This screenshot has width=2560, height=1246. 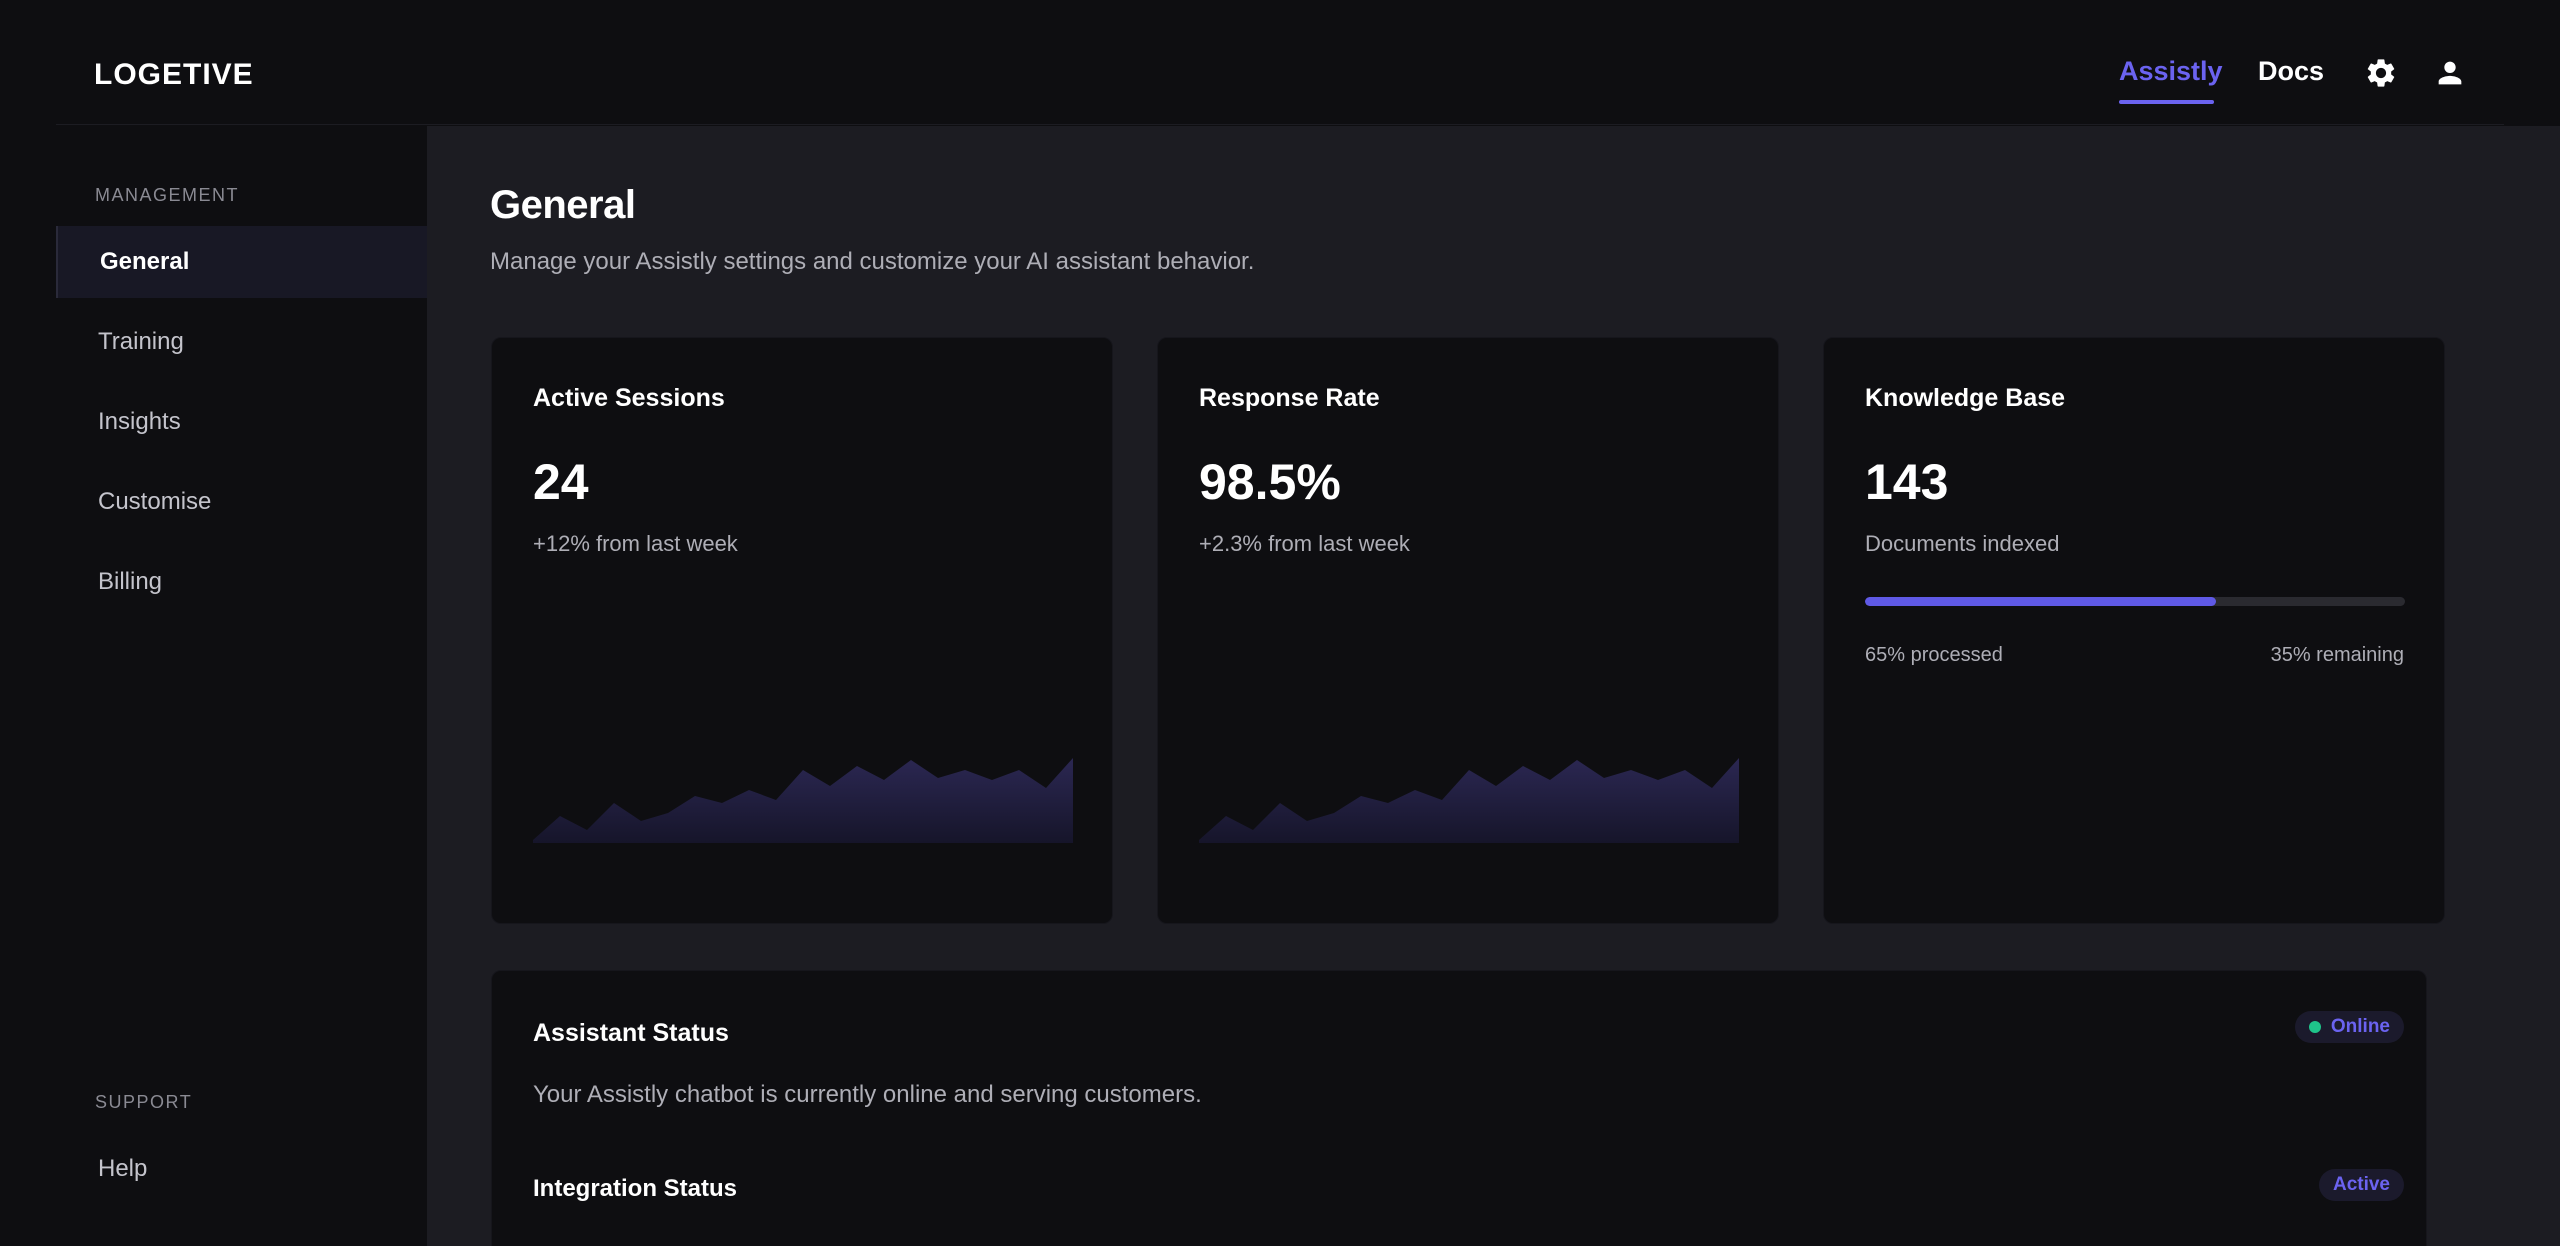 I want to click on logo: LOGETIVE, so click(x=174, y=74).